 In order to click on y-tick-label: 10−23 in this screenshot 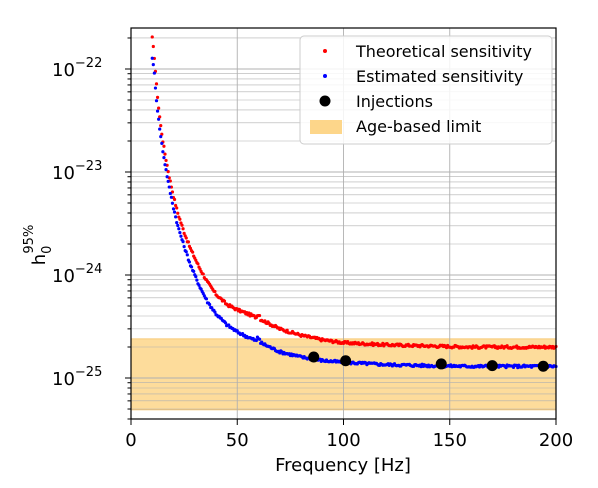, I will do `click(77, 171)`.